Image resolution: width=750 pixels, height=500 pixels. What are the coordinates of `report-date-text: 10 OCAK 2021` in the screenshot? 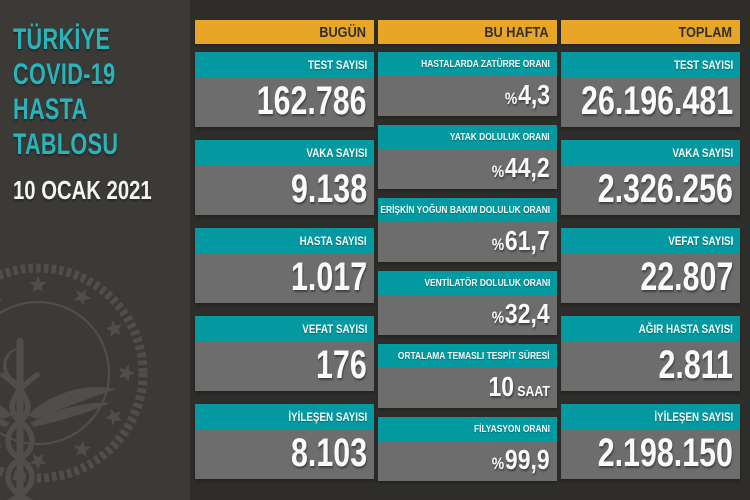 It's located at (82, 190).